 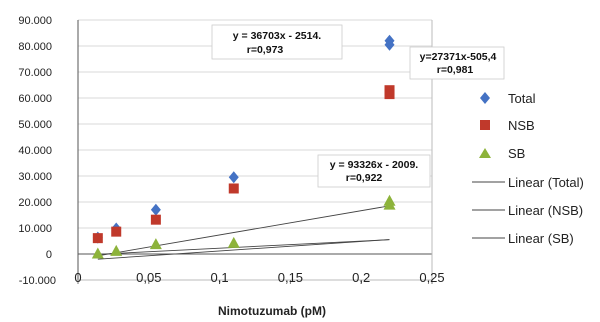 I want to click on x-tick-label-5: 0,25, so click(x=431, y=277).